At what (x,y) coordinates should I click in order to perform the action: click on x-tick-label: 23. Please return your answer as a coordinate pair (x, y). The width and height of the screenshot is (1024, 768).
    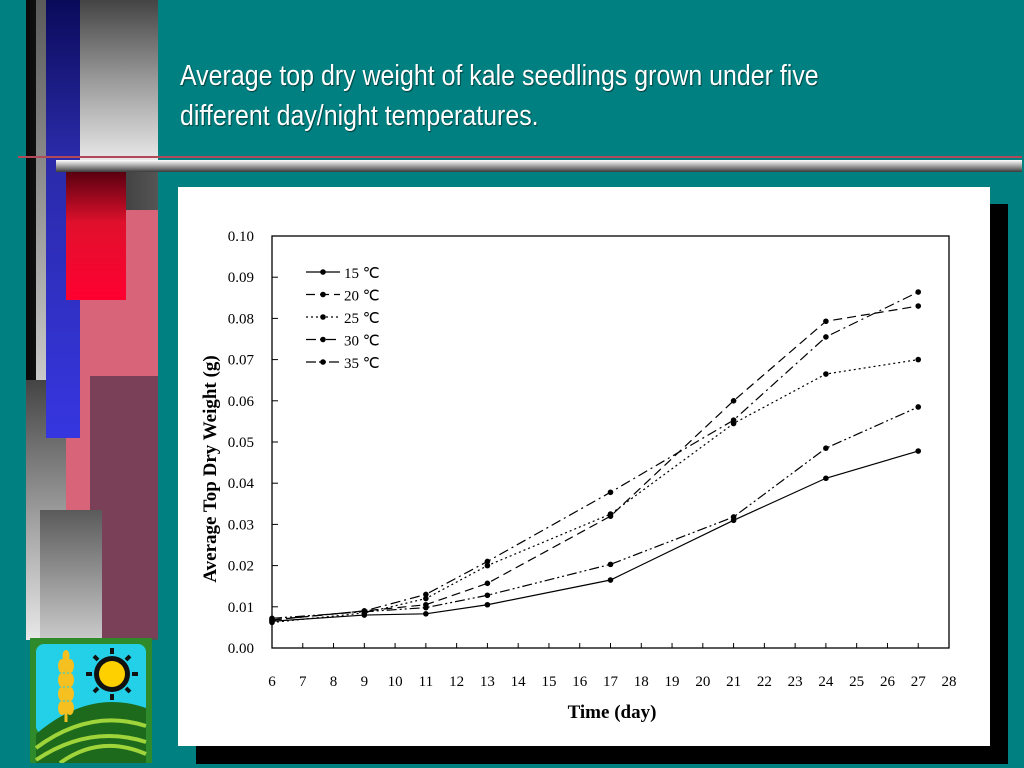
    Looking at the image, I should click on (795, 682).